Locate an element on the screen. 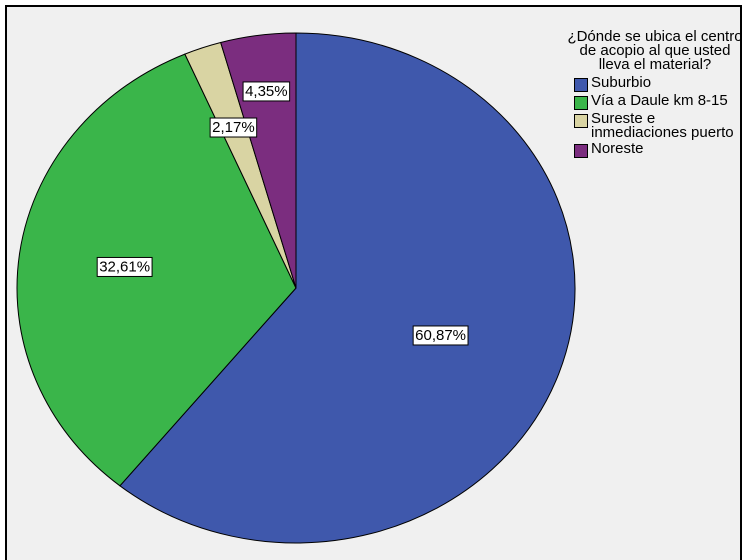 The width and height of the screenshot is (749, 560). data-label-text: 2,17% is located at coordinates (233, 127).